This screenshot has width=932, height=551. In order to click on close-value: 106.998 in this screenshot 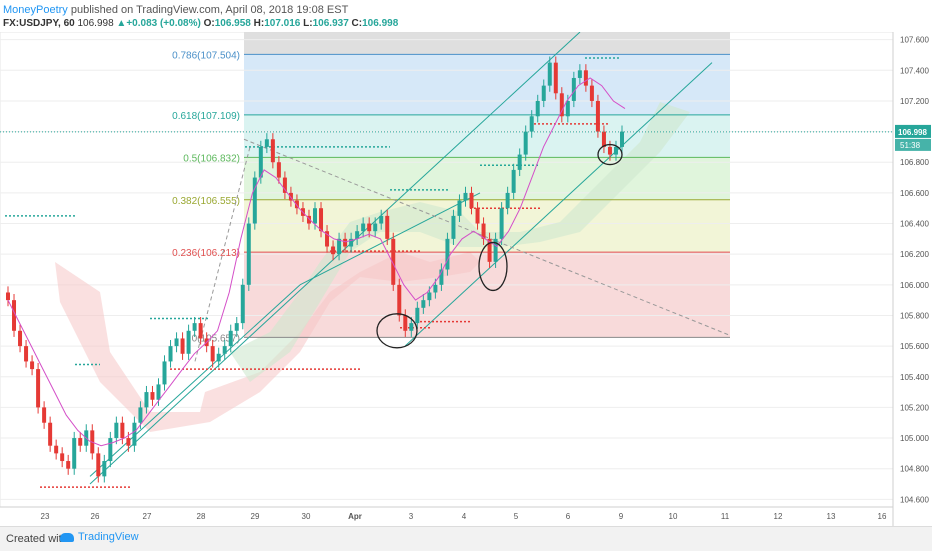, I will do `click(380, 23)`.